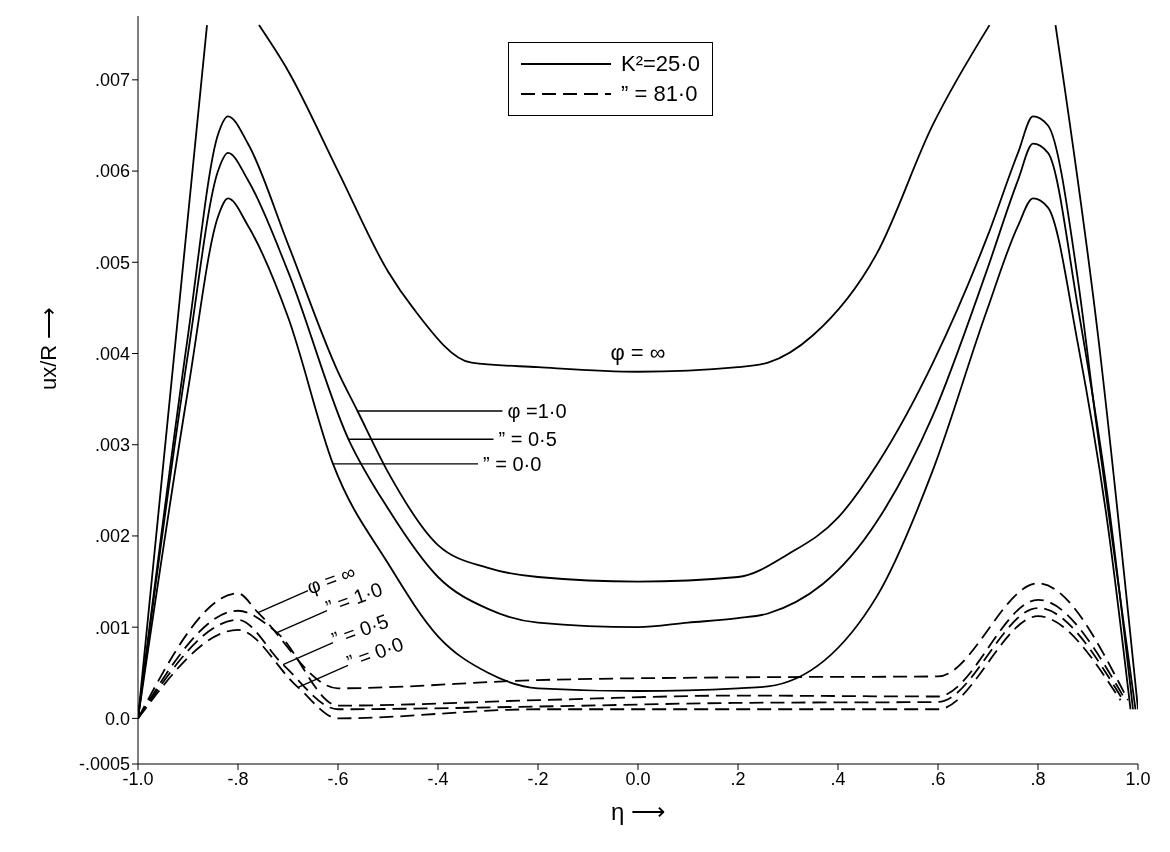  What do you see at coordinates (48, 348) in the screenshot?
I see `y-axis-title: ux/R ⟶` at bounding box center [48, 348].